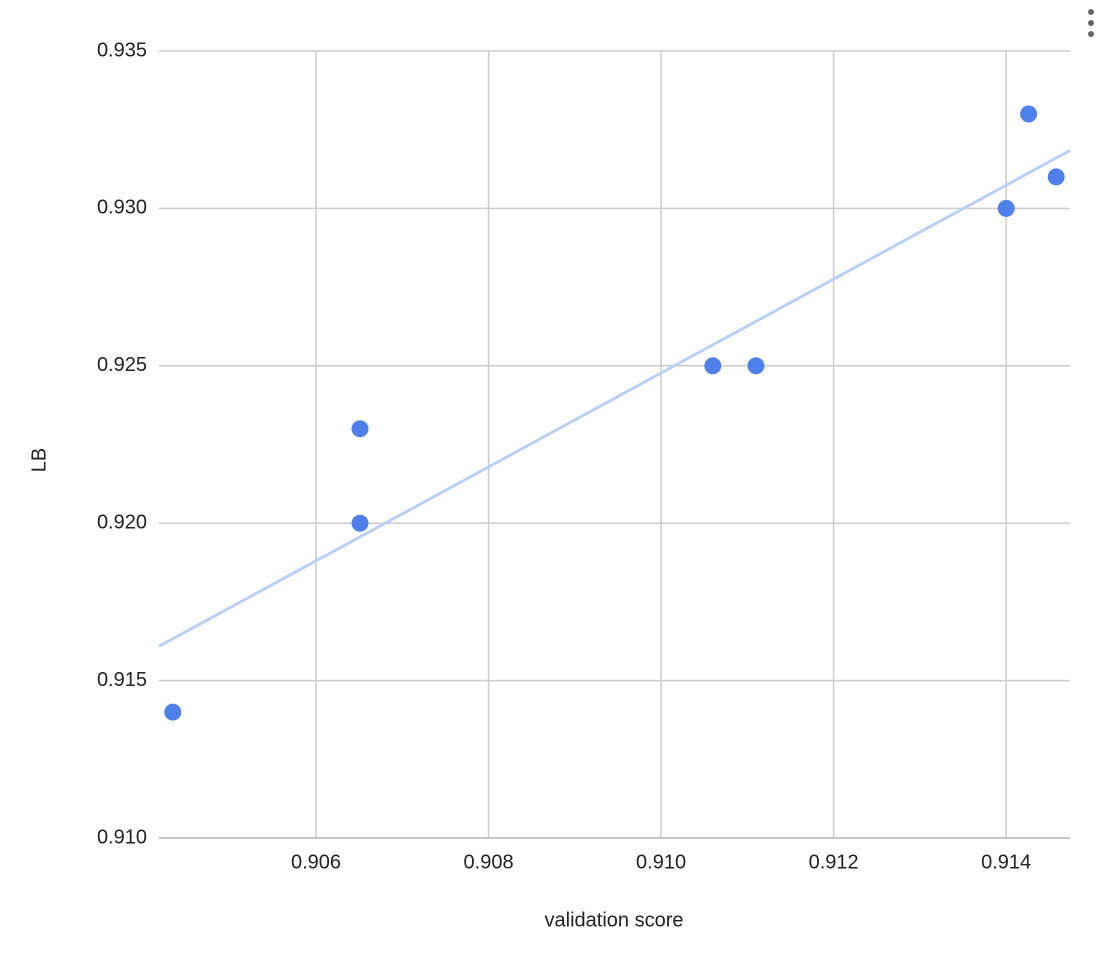 Image resolution: width=1102 pixels, height=958 pixels. I want to click on x-tick-label: 0.908, so click(489, 862).